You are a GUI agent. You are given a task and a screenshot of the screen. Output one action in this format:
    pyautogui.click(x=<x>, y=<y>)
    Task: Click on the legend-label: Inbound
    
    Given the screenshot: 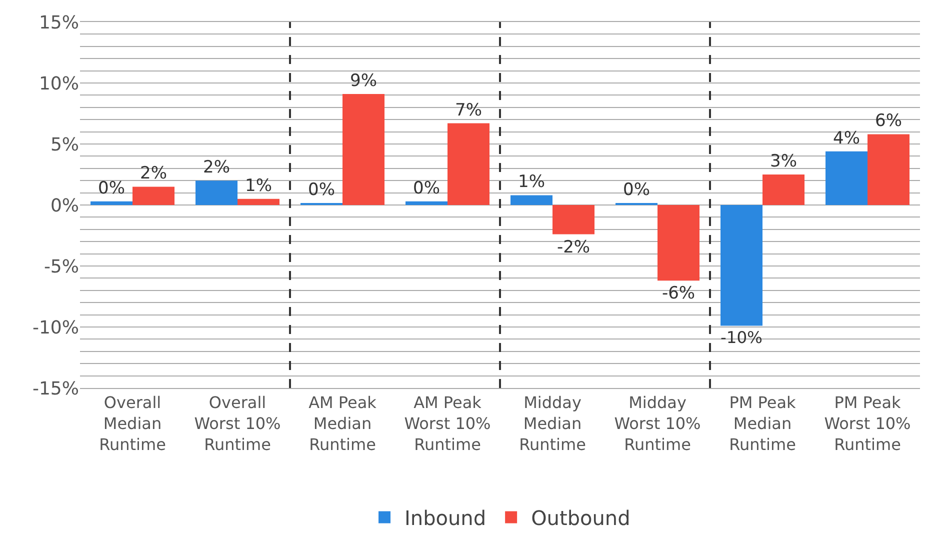 What is the action you would take?
    pyautogui.click(x=445, y=518)
    